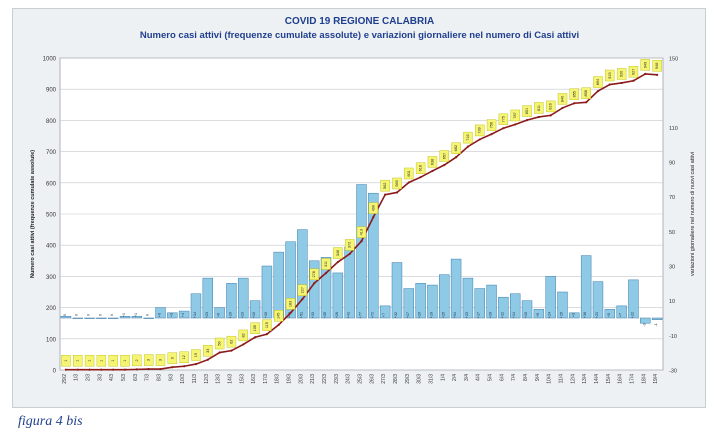 The height and width of the screenshot is (448, 719). Describe the element at coordinates (503, 119) in the screenshot. I see `value-label: 775` at that location.